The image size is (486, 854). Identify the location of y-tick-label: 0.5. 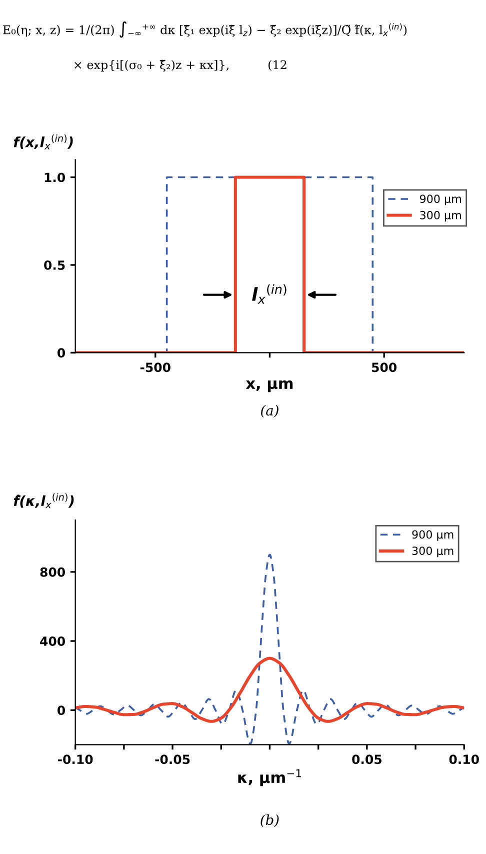
(54, 265).